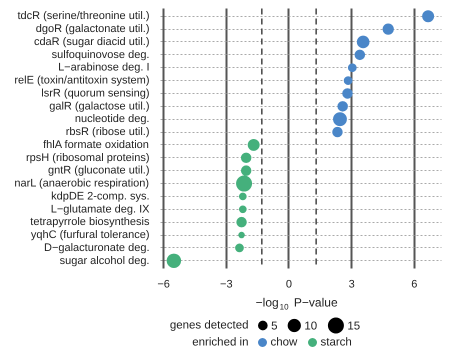 The image size is (453, 355). What do you see at coordinates (95, 93) in the screenshot?
I see `y-tick-label: lsrR (quorum sensing)` at bounding box center [95, 93].